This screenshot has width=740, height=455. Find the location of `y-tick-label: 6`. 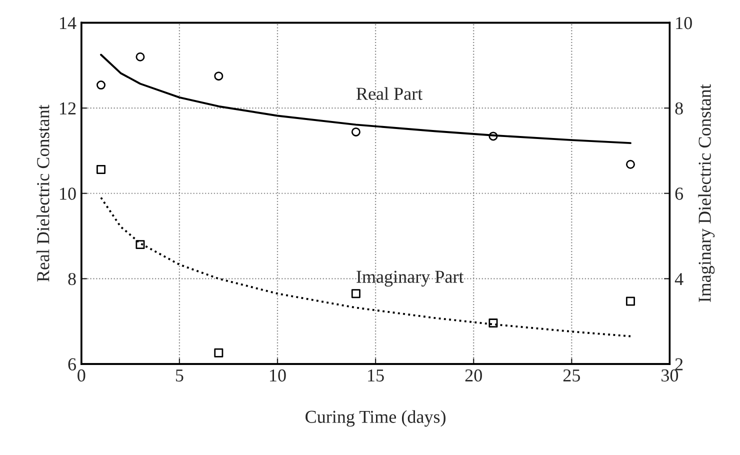

y-tick-label: 6 is located at coordinates (72, 364).